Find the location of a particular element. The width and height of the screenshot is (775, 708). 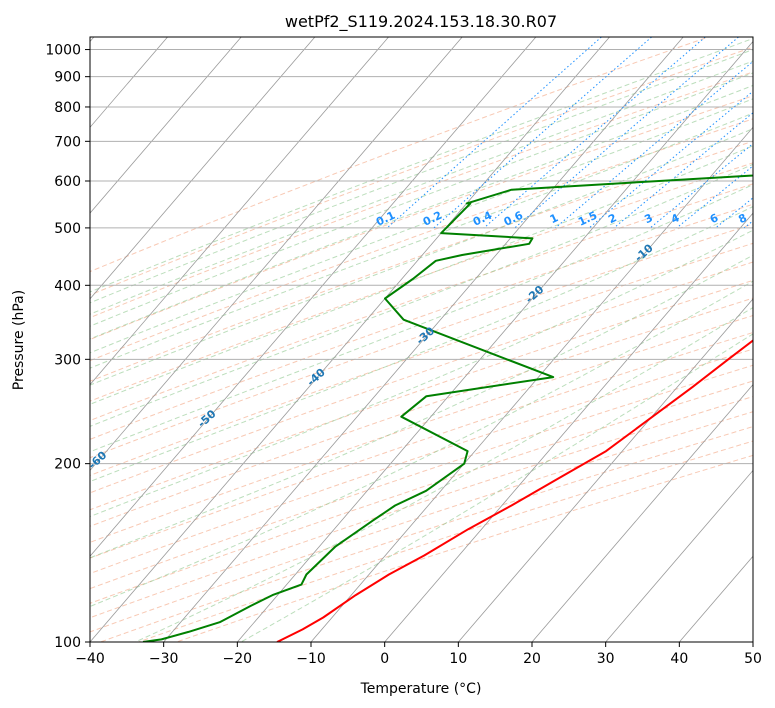

y-tick-label: 800 is located at coordinates (67, 108).